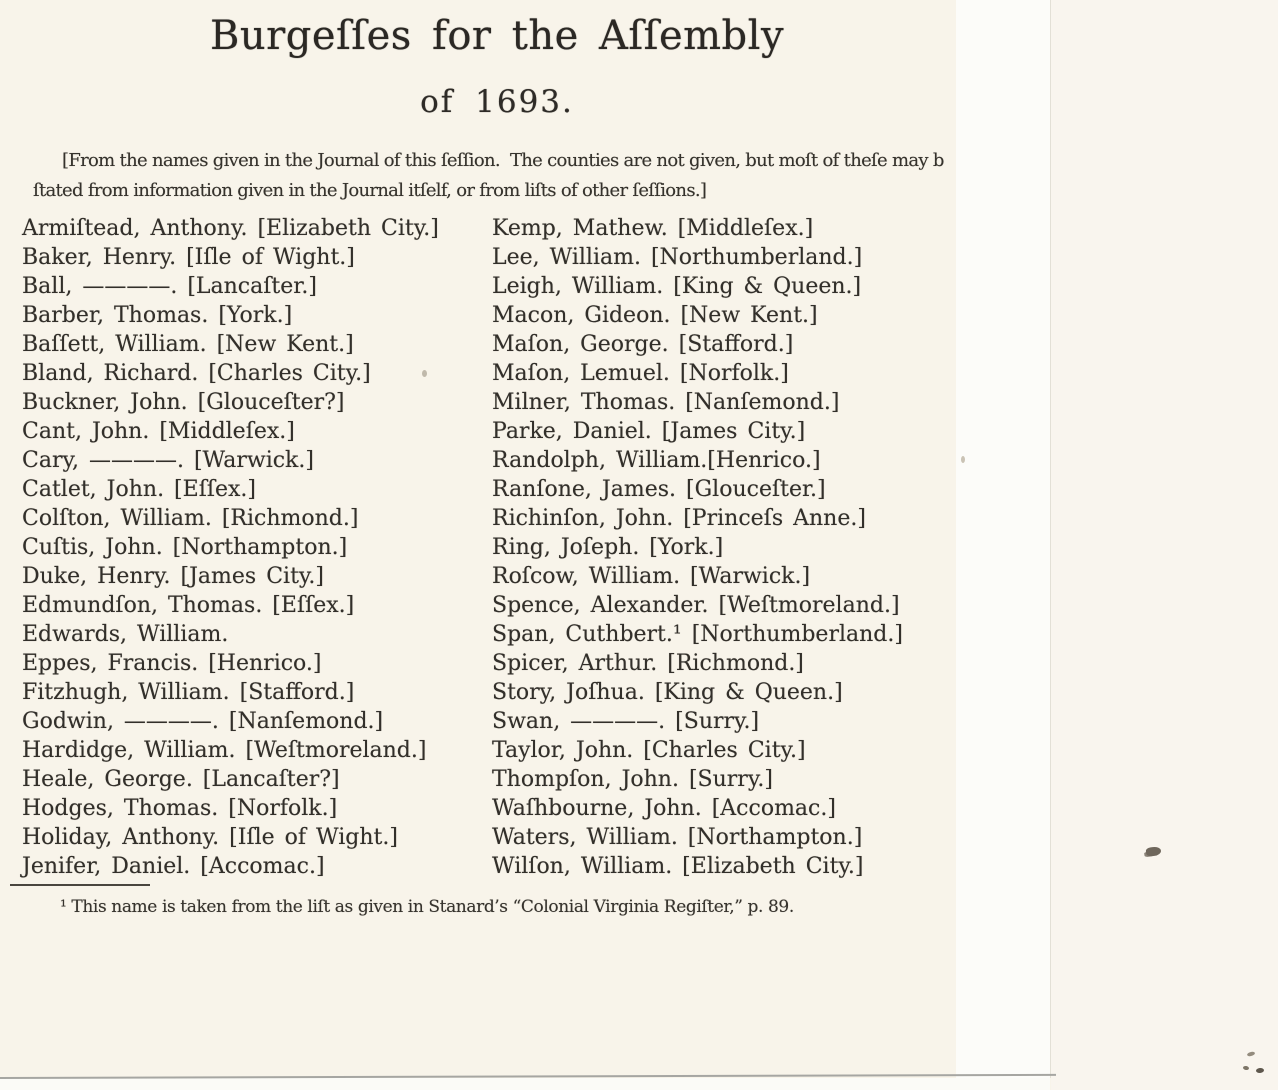  What do you see at coordinates (188, 344) in the screenshot?
I see `list-item: Baſſett, William. [New Kent.]` at bounding box center [188, 344].